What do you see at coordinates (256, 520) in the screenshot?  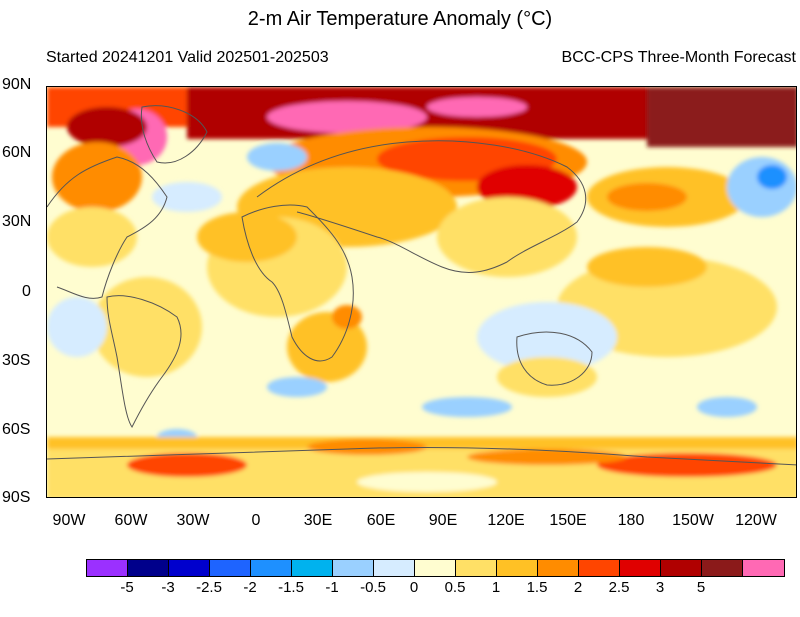 I see `lon-label-0: 0` at bounding box center [256, 520].